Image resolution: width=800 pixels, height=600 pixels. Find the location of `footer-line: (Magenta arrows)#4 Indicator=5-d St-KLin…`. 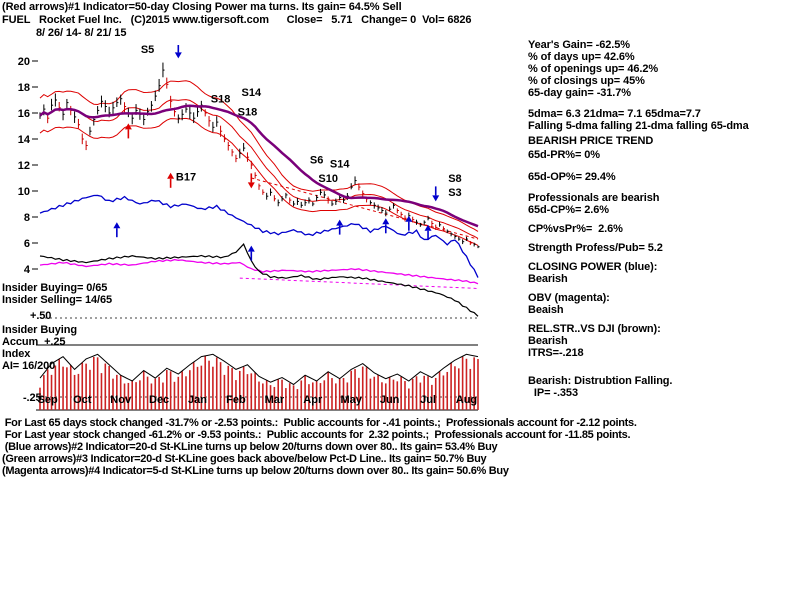

footer-line: (Magenta arrows)#4 Indicator=5-d St-KLin… is located at coordinates (255, 471).